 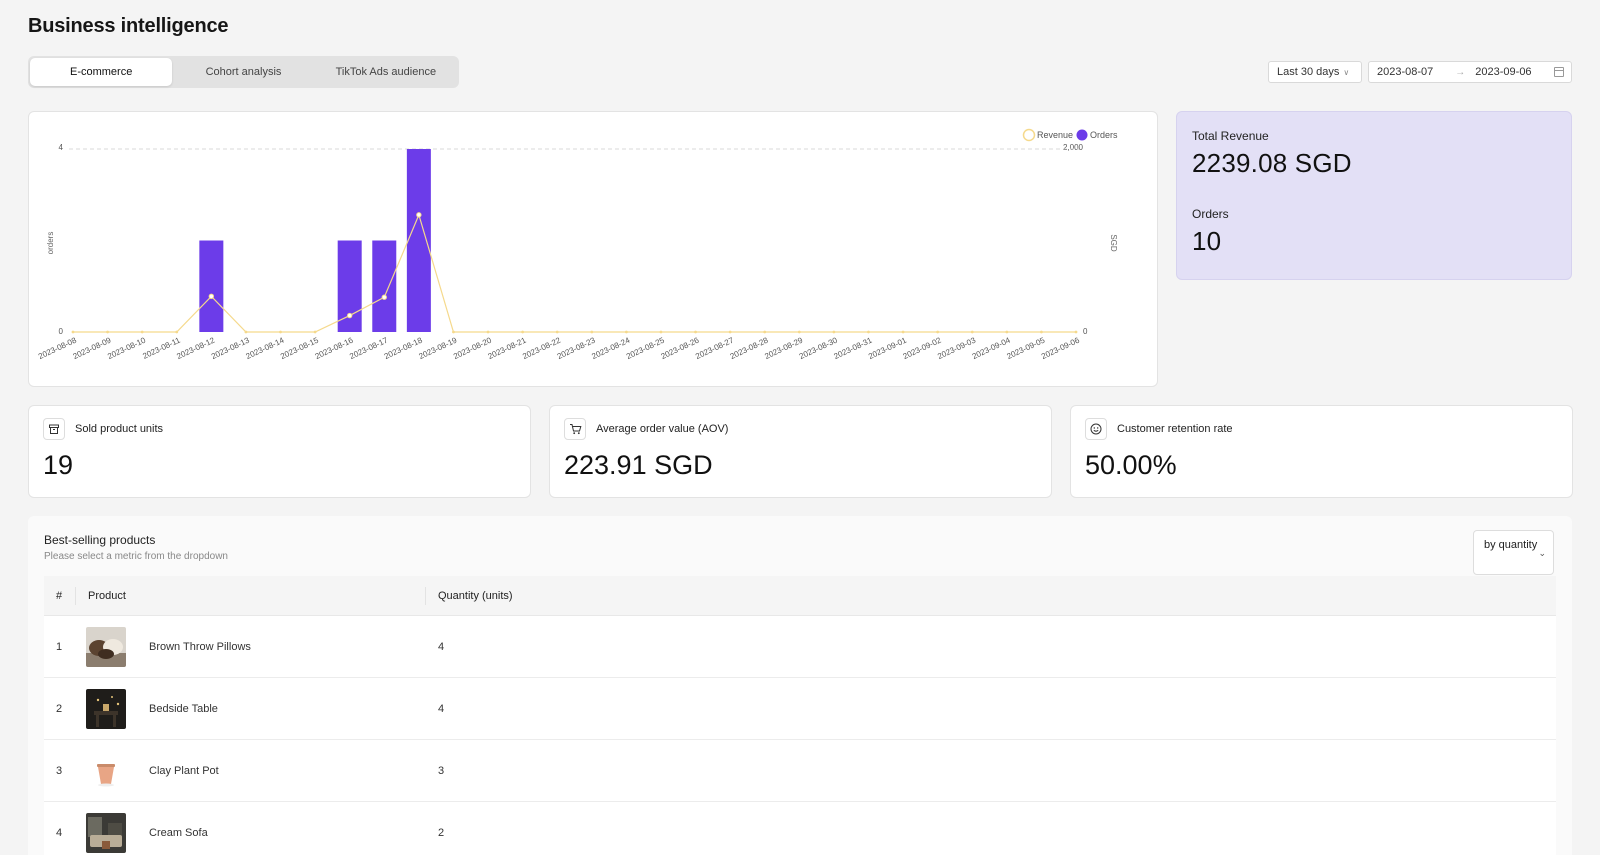 I want to click on x-tick-label: 2023-08-30, so click(x=818, y=348).